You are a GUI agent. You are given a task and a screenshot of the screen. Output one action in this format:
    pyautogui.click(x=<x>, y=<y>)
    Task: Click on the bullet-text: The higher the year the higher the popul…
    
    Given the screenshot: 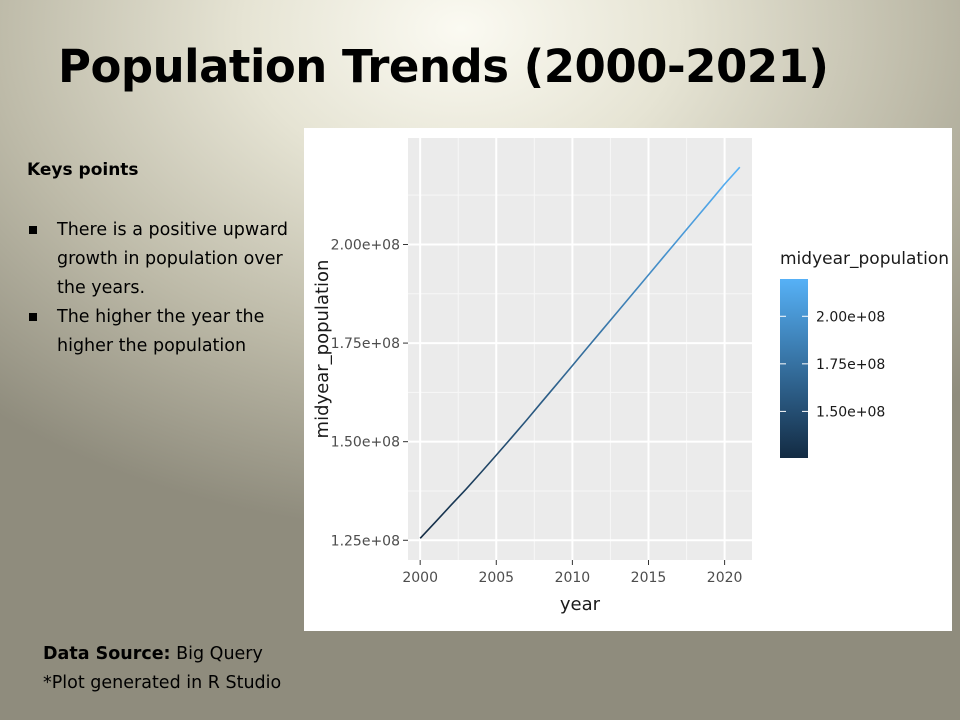 What is the action you would take?
    pyautogui.click(x=161, y=331)
    